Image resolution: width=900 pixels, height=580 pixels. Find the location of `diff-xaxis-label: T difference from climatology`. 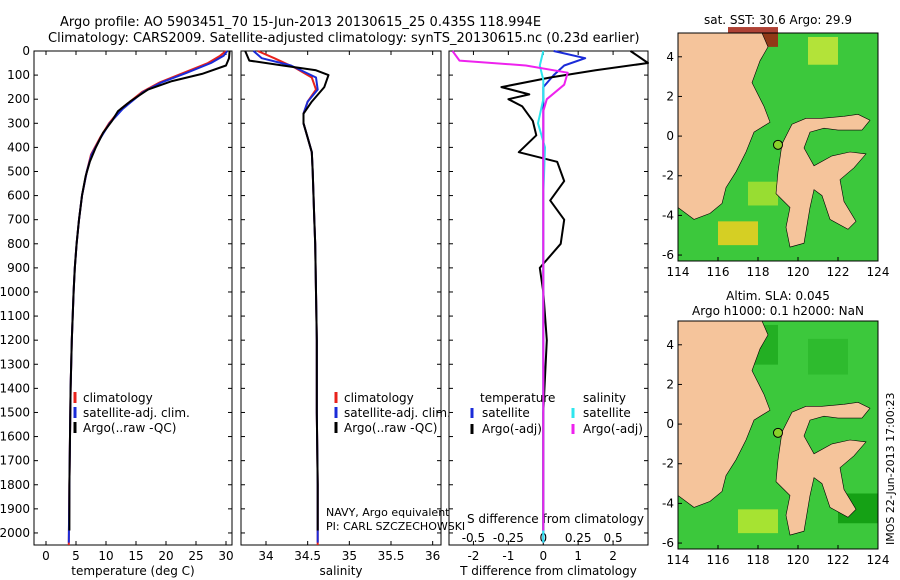

diff-xaxis-label: T difference from climatology is located at coordinates (548, 571).